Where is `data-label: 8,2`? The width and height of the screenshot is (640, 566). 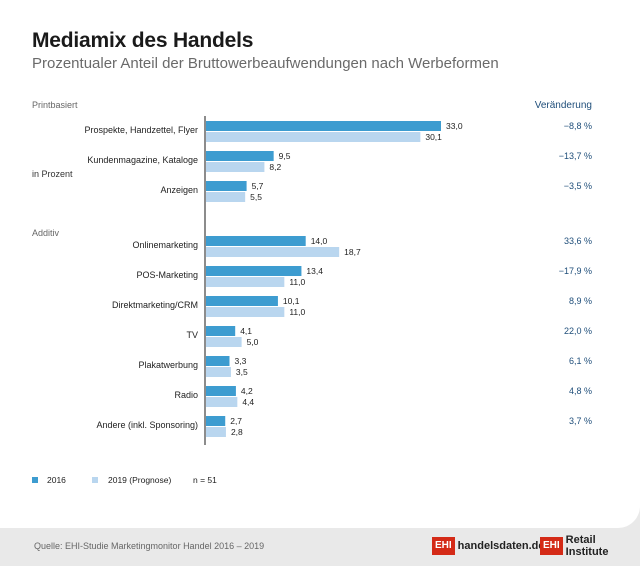
data-label: 8,2 is located at coordinates (275, 167).